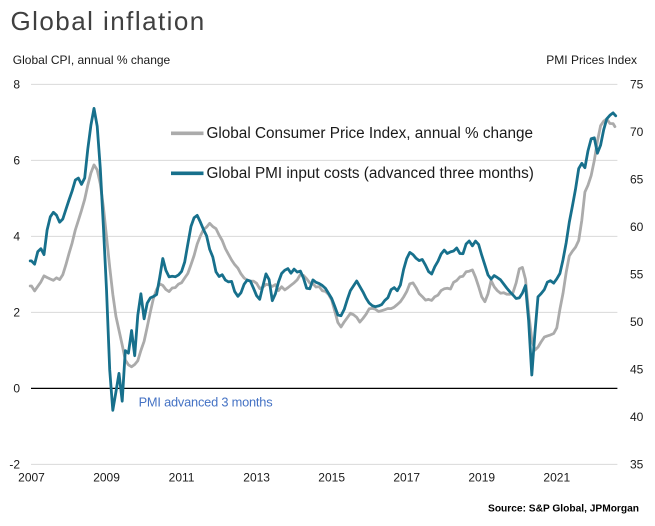 This screenshot has height=526, width=655. Describe the element at coordinates (563, 509) in the screenshot. I see `svg-text: Source: S&P Global, JPMorgan` at that location.